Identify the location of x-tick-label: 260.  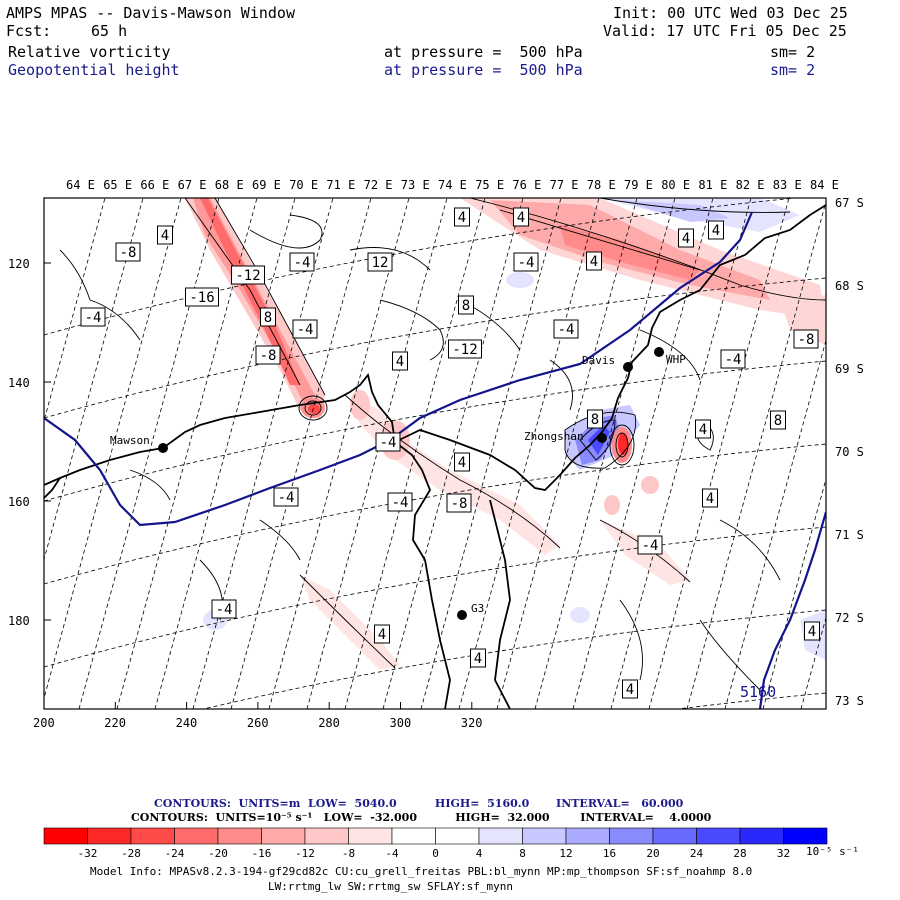
(258, 723).